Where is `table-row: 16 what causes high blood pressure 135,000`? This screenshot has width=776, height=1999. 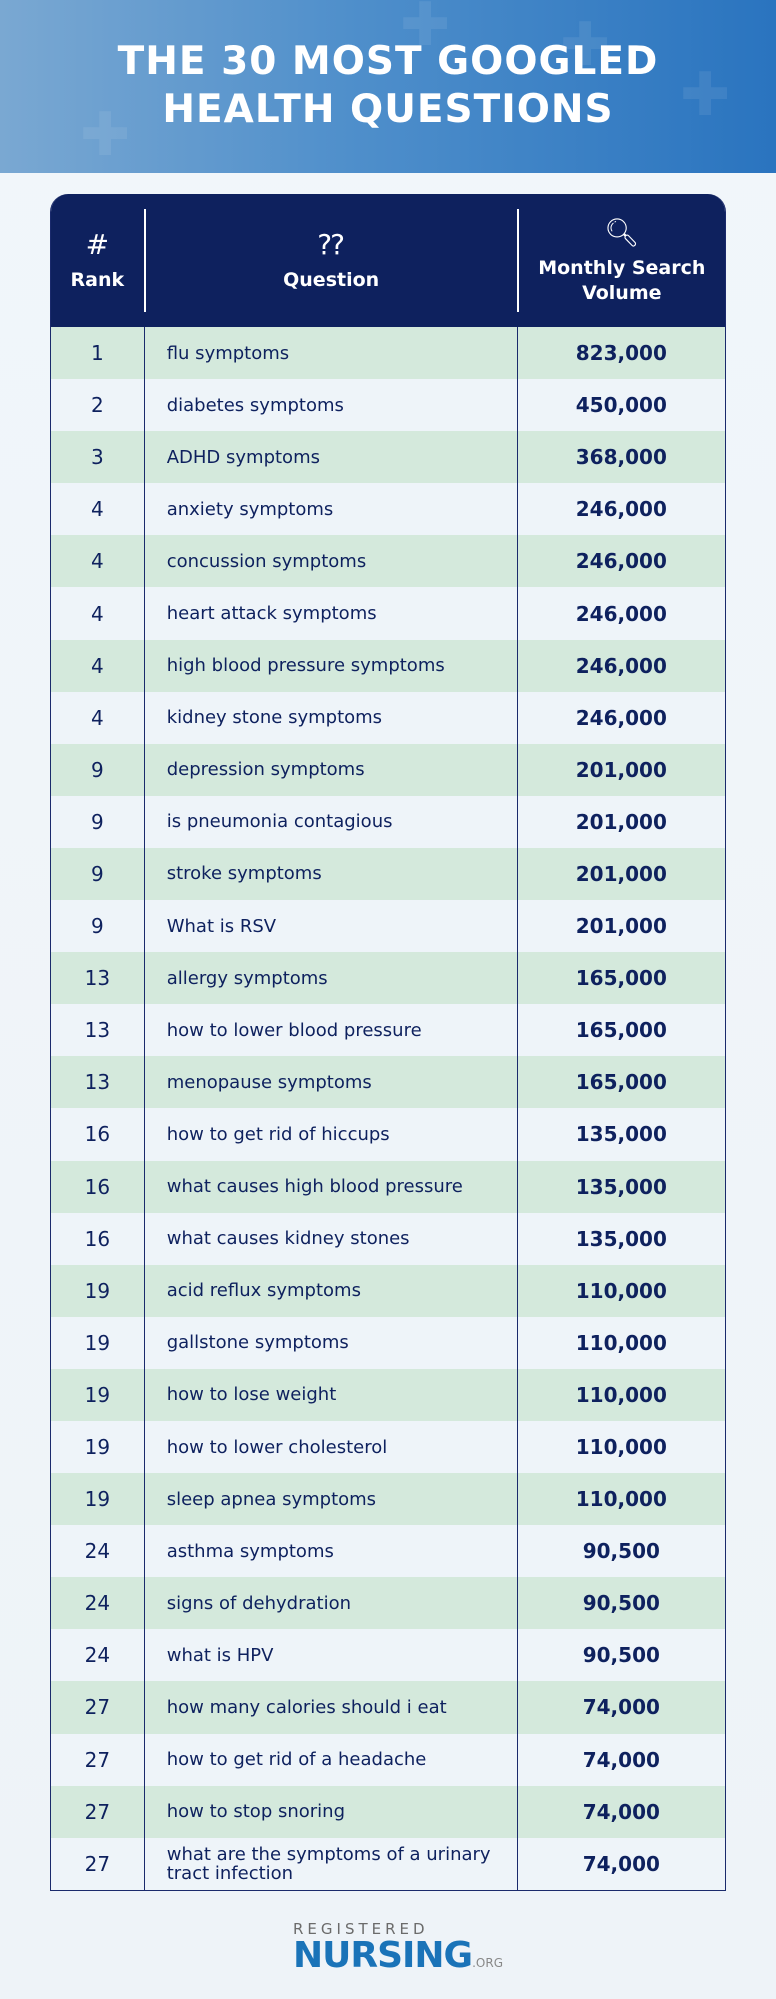 table-row: 16 what causes high blood pressure 135,000 is located at coordinates (388, 1186).